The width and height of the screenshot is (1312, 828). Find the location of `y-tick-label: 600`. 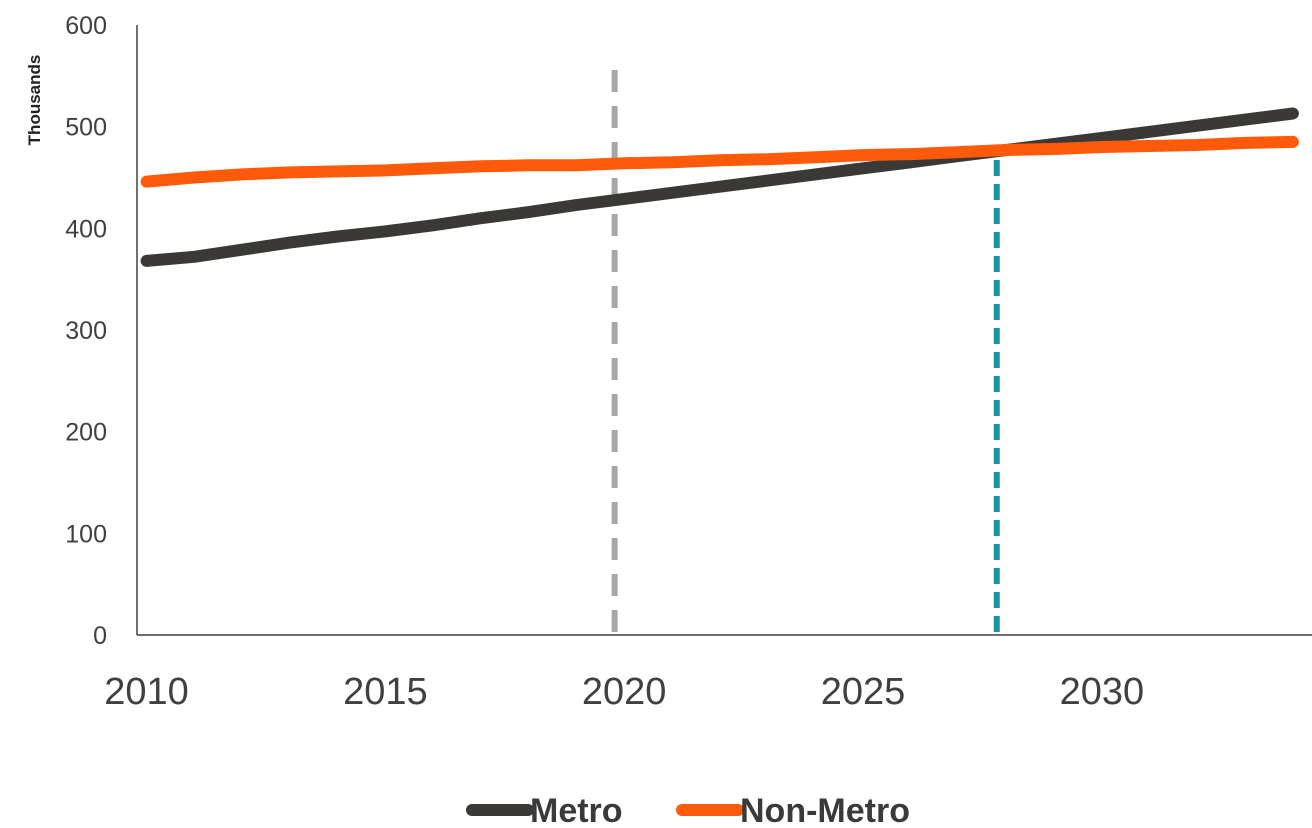

y-tick-label: 600 is located at coordinates (86, 26).